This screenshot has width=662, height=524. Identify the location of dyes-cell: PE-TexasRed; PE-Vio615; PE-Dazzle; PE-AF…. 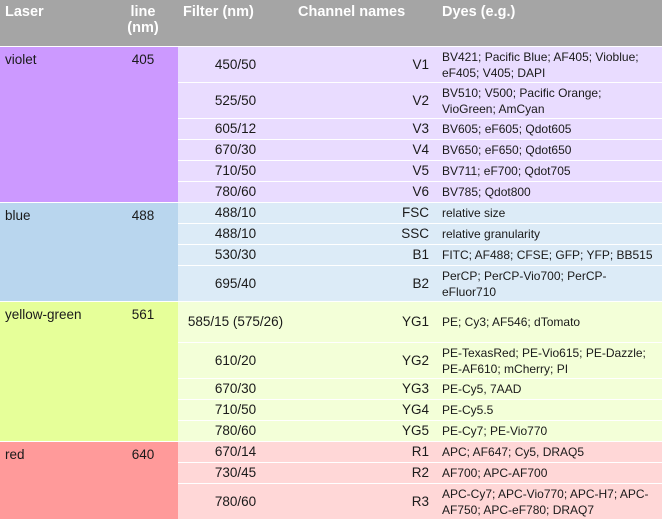
(549, 360).